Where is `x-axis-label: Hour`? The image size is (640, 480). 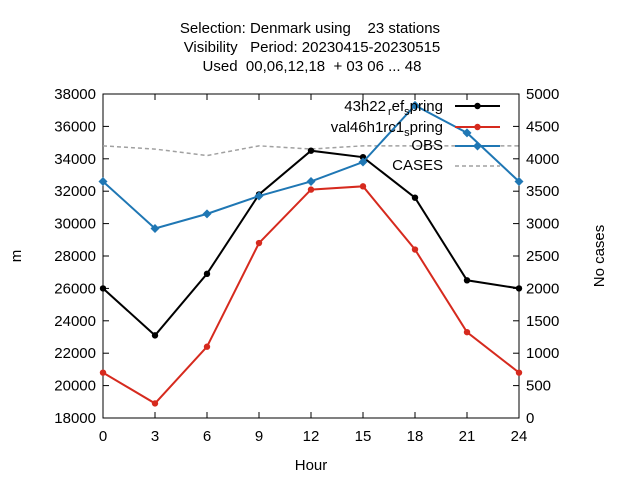
x-axis-label: Hour is located at coordinates (311, 465).